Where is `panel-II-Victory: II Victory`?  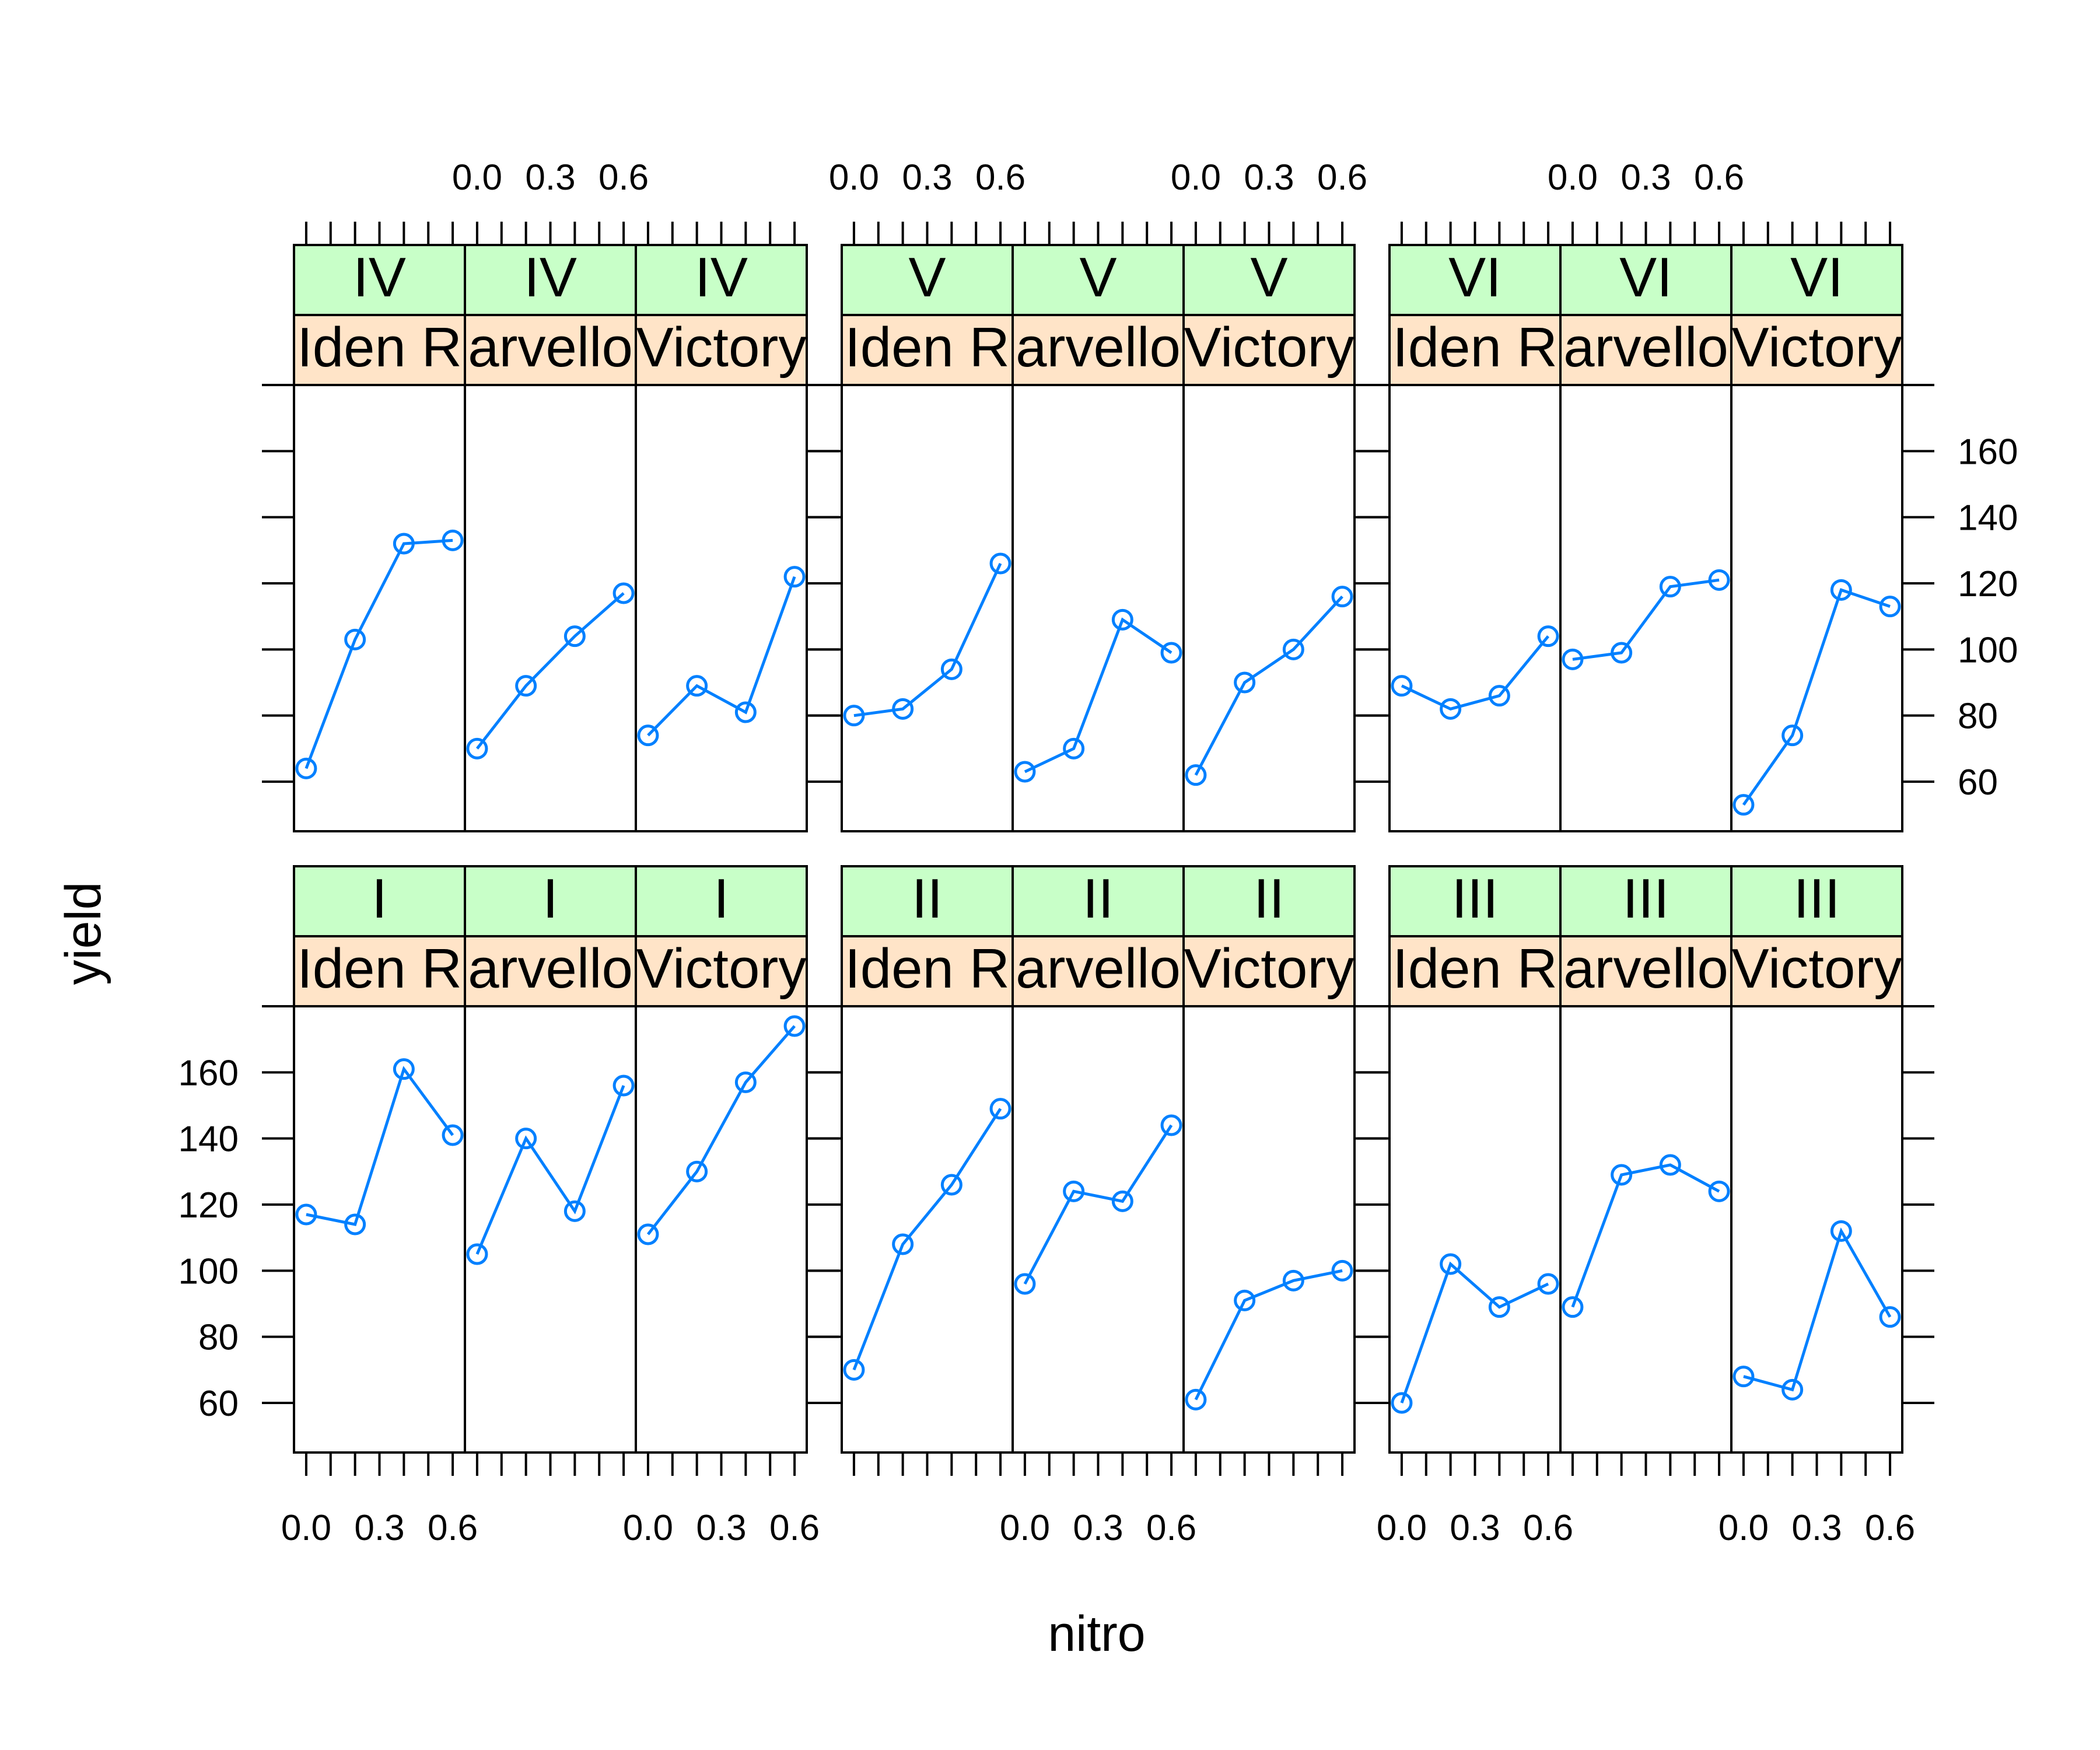 panel-II-Victory: II Victory is located at coordinates (1269, 1159).